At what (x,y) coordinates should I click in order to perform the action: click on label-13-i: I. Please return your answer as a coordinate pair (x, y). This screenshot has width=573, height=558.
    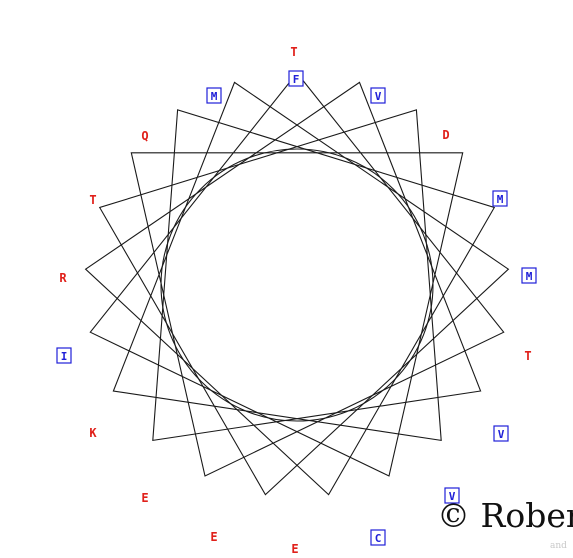
    Looking at the image, I should click on (64, 355).